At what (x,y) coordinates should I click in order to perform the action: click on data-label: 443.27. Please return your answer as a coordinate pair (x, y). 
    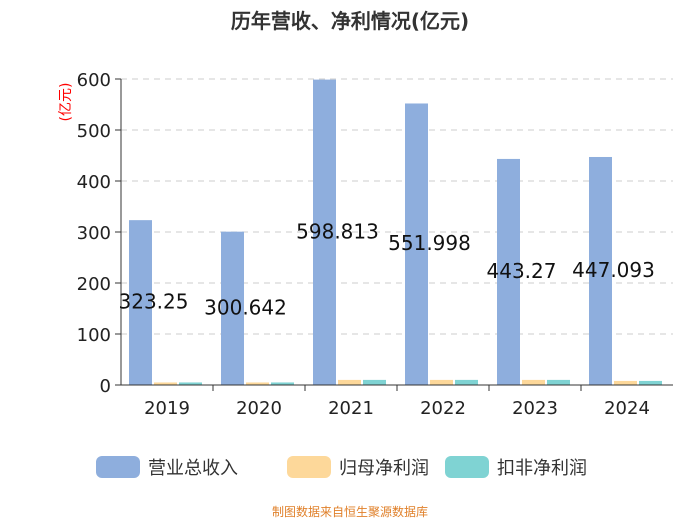
    Looking at the image, I should click on (522, 271).